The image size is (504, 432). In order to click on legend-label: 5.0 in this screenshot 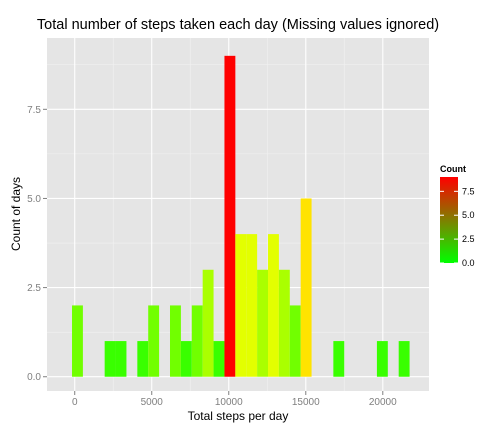, I will do `click(468, 215)`.